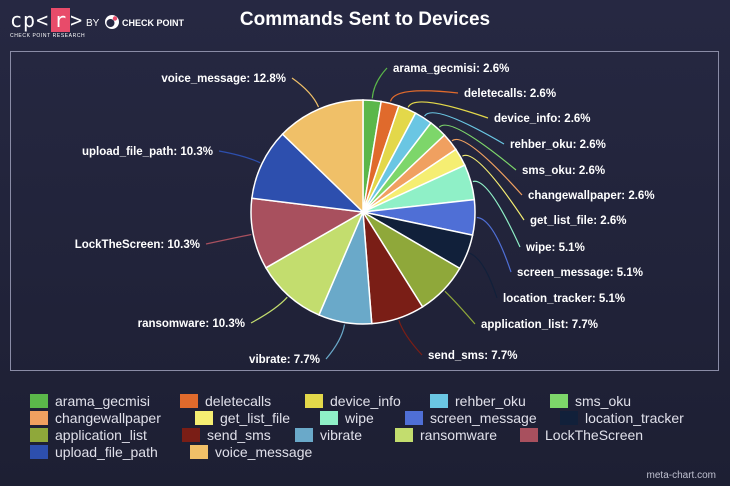 The width and height of the screenshot is (730, 486). I want to click on legend-item-rehber_oku: rehber_oku, so click(478, 401).